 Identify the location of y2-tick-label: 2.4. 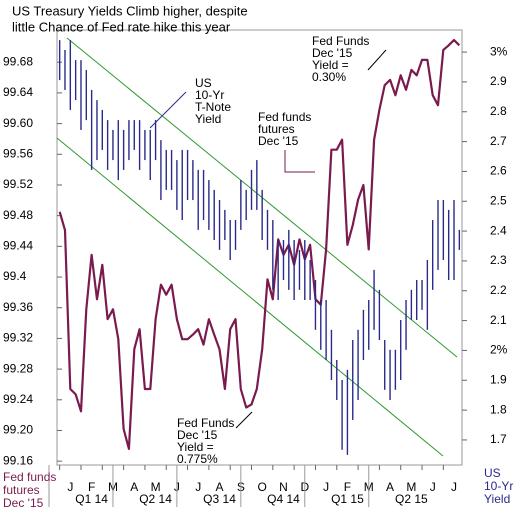
(498, 230).